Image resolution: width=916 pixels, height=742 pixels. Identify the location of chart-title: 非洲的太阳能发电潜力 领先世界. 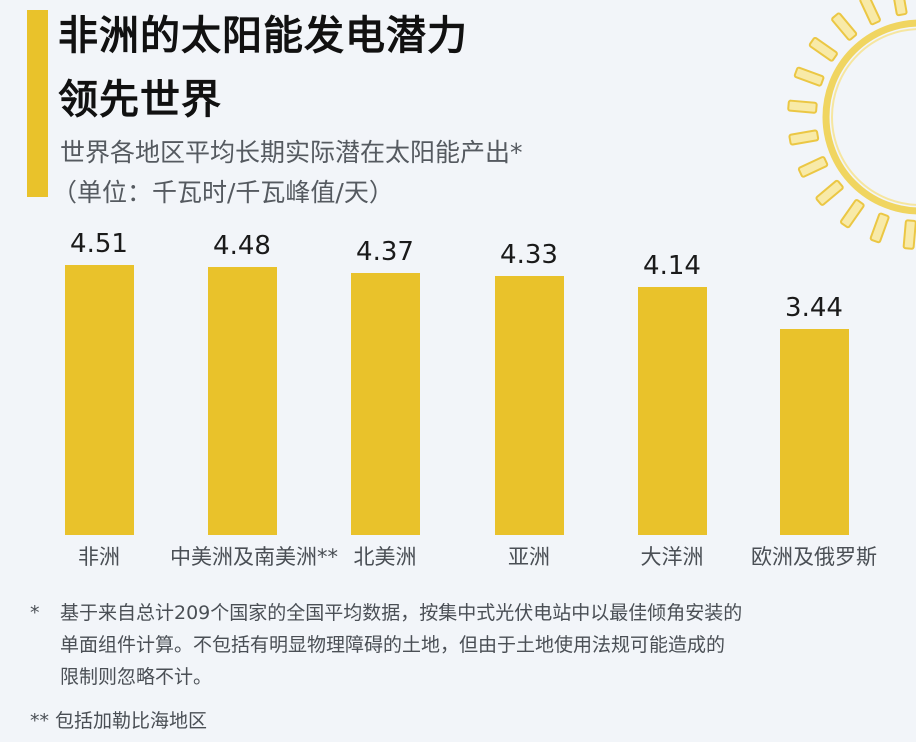
(263, 68).